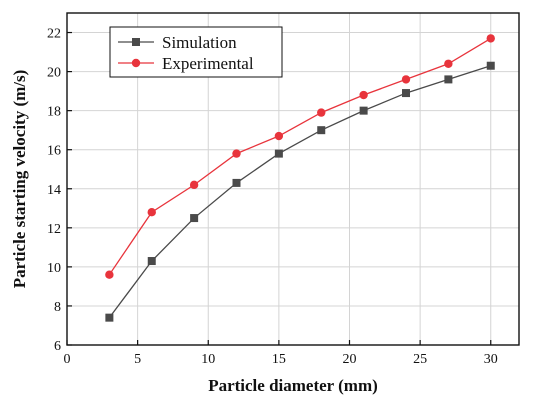 Image resolution: width=550 pixels, height=400 pixels. What do you see at coordinates (54, 190) in the screenshot?
I see `y-tick-label: 14` at bounding box center [54, 190].